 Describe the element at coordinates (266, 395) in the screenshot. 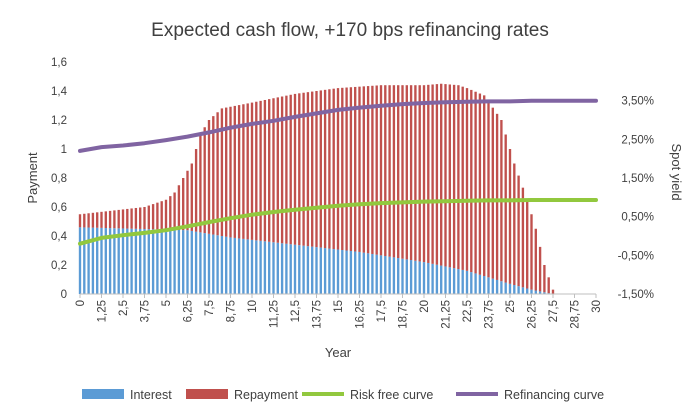

I see `legend-label-repayment: Repayment` at that location.